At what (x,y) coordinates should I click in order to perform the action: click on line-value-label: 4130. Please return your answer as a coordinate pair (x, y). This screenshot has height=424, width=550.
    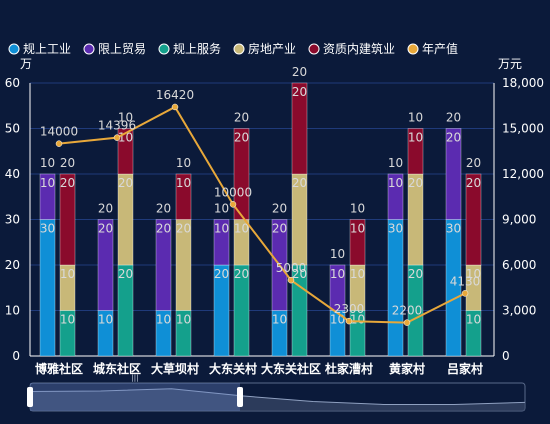
    Looking at the image, I should click on (465, 281).